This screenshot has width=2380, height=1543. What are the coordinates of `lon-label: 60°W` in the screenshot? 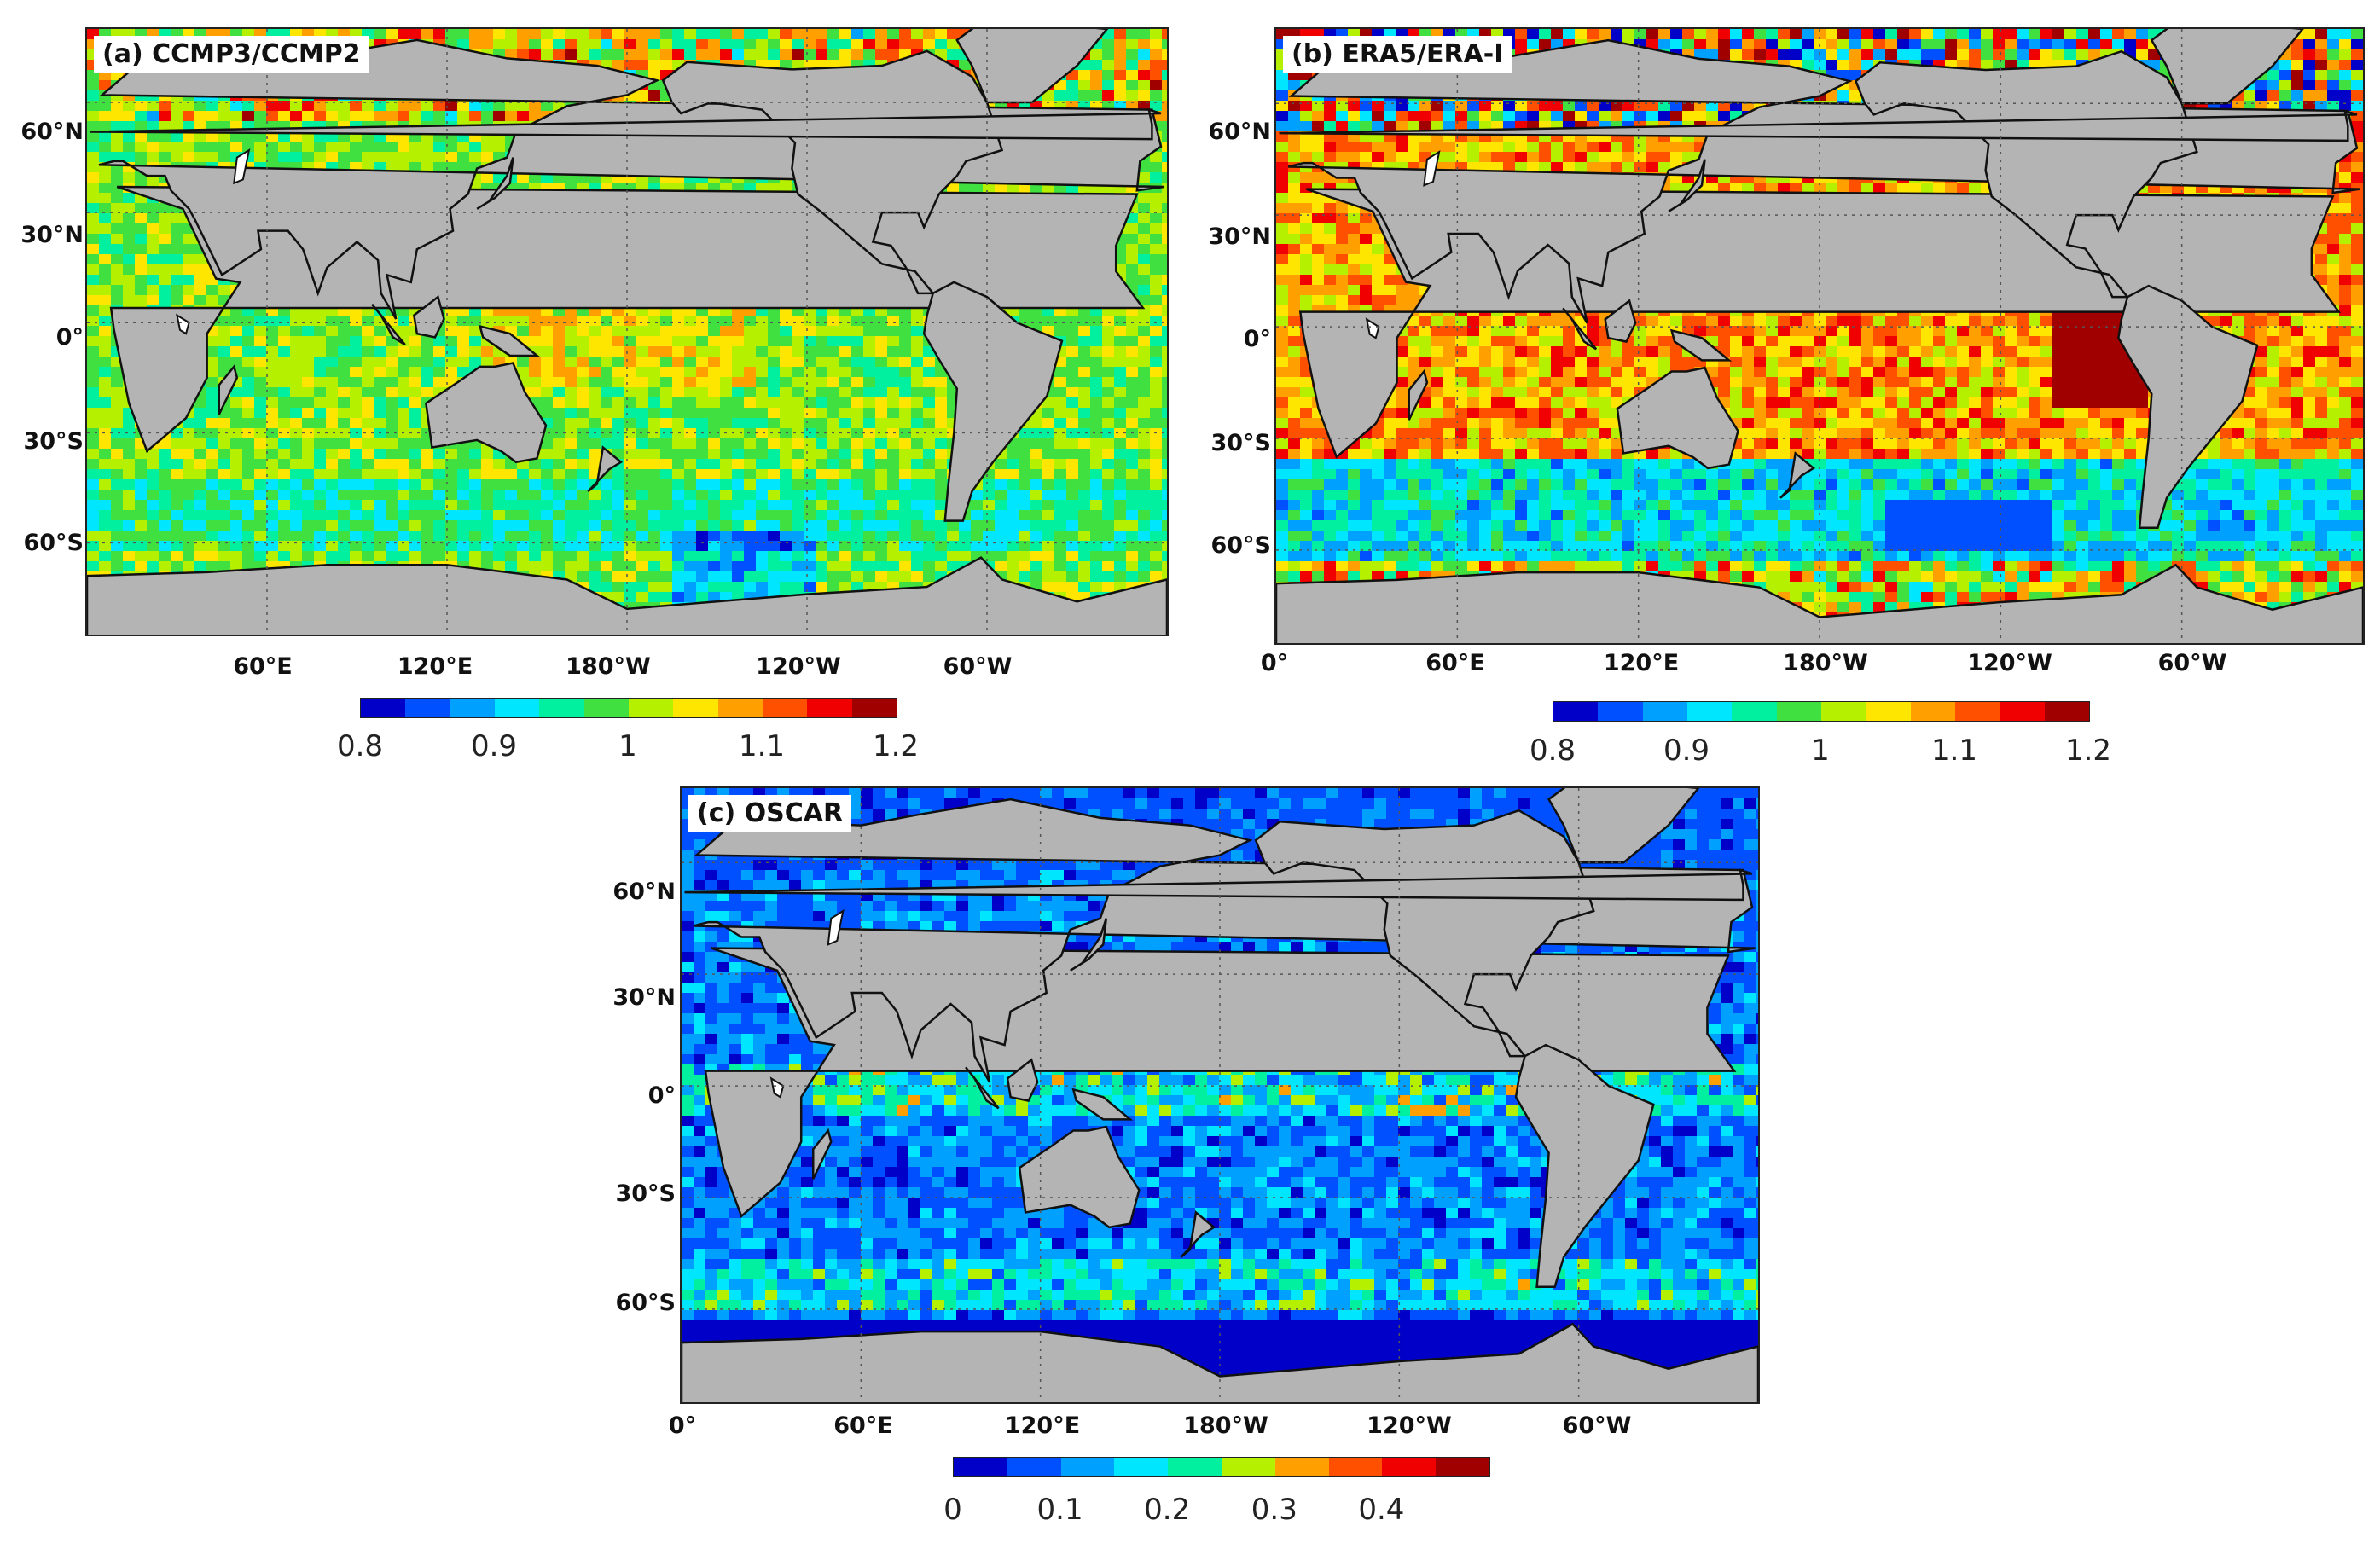 It's located at (1597, 1425).